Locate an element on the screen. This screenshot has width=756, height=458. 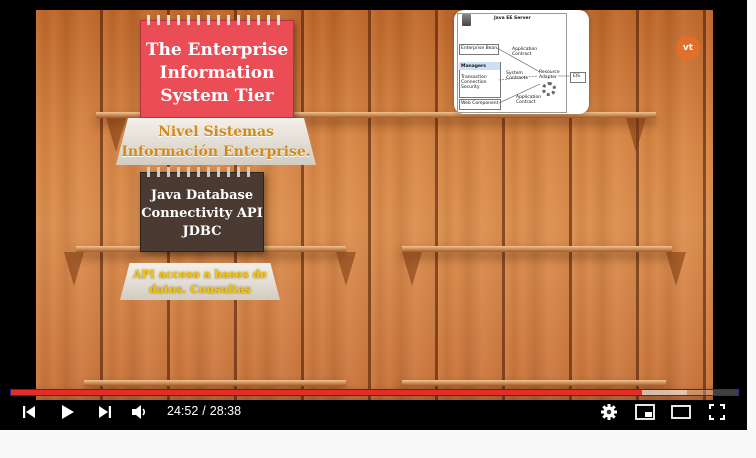
managers-items: Transaction Connection Security is located at coordinates (474, 82).